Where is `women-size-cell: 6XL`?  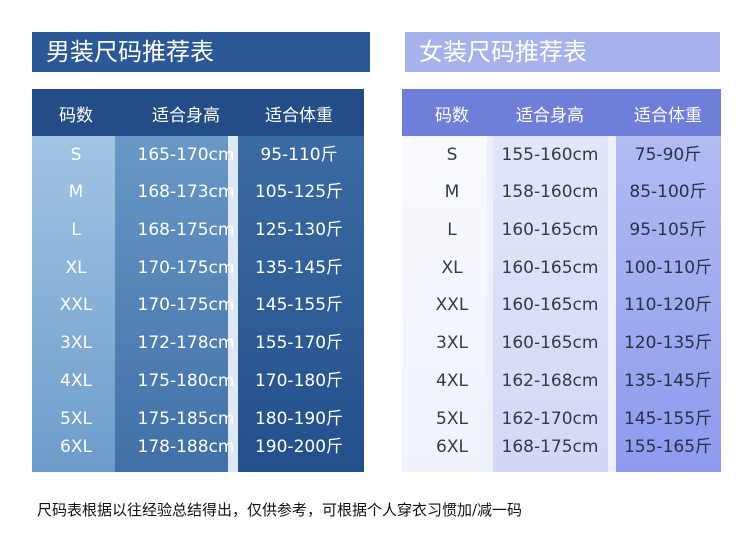
women-size-cell: 6XL is located at coordinates (452, 447).